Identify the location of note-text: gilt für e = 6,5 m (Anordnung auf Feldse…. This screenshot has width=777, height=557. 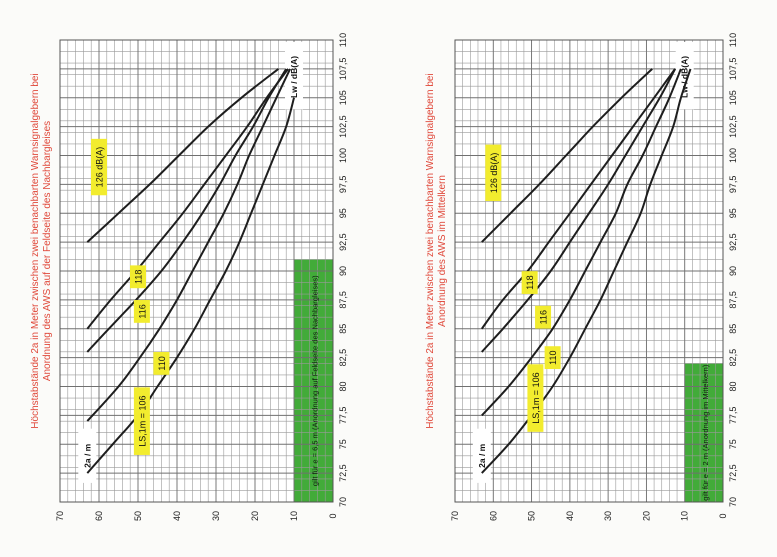
(315, 380).